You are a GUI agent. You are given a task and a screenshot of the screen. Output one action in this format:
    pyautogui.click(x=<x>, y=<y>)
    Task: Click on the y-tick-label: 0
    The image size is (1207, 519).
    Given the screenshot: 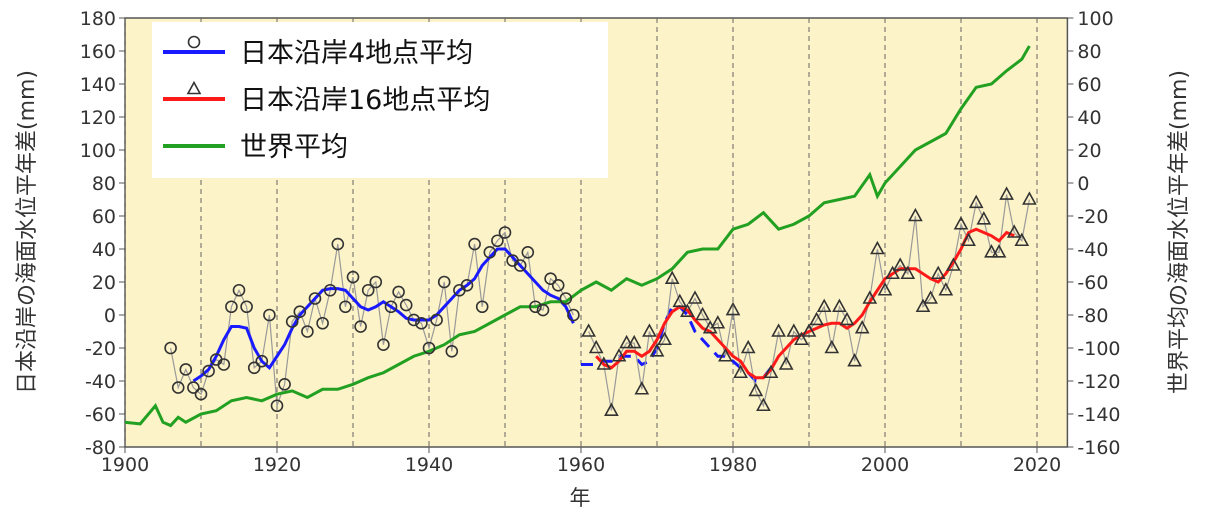 What is the action you would take?
    pyautogui.click(x=110, y=316)
    